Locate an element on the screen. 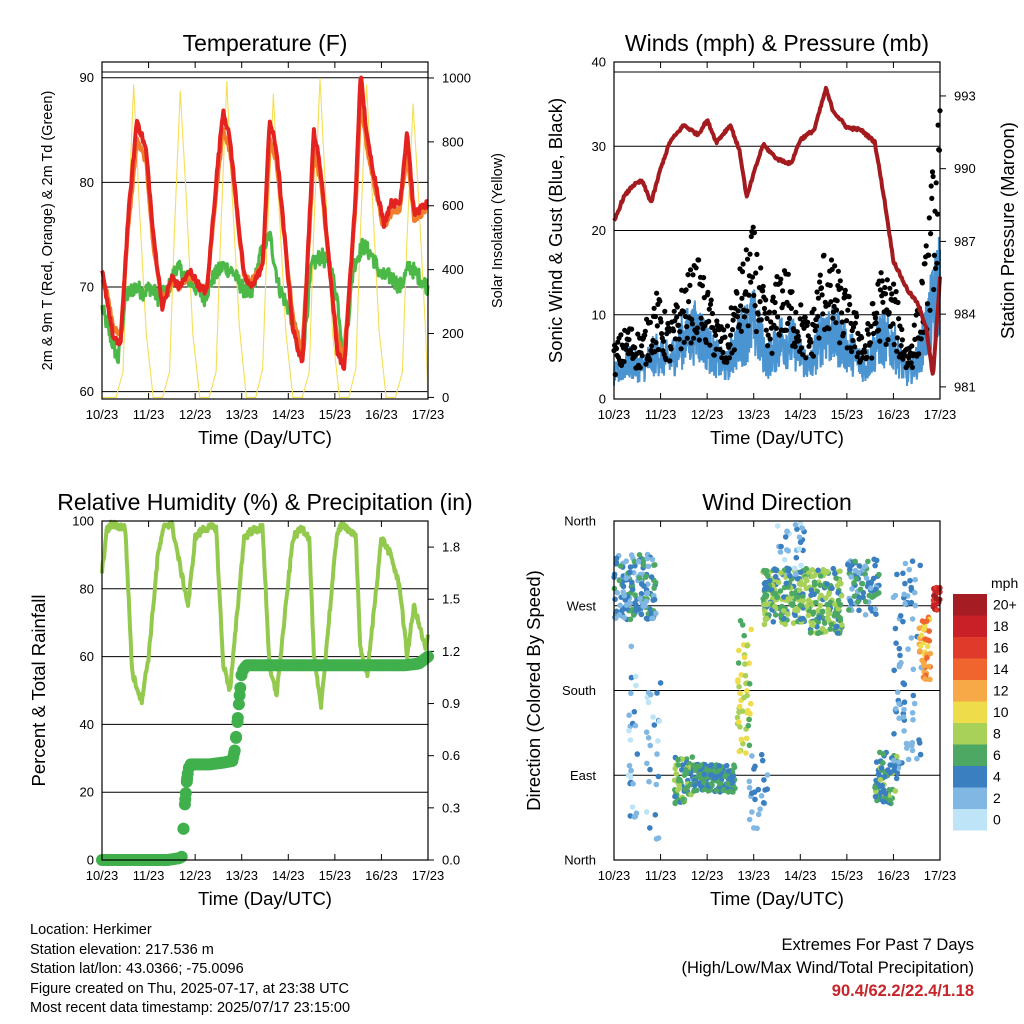 The width and height of the screenshot is (1024, 1024). winds-ylabel: Sonic Wind & Gust (Blue, Black) is located at coordinates (555, 230).